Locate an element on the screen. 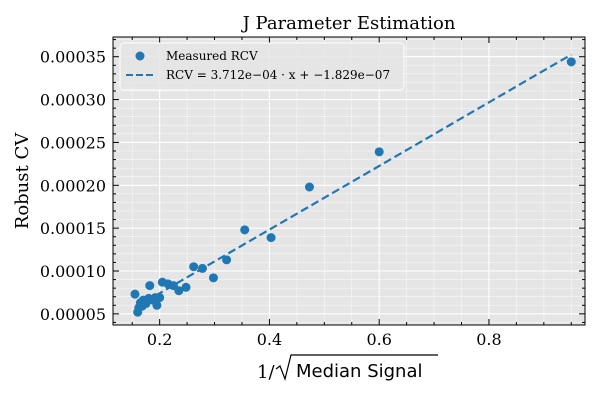  x-axis-label: 1/ Median Signal is located at coordinates (347, 368).